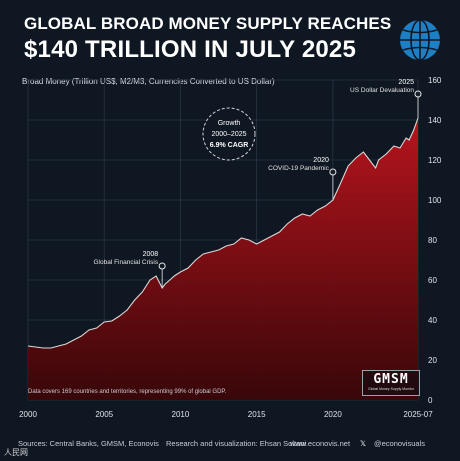  I want to click on growth-callout: Growth 2000–2025 6.9% CAGR, so click(229, 134).